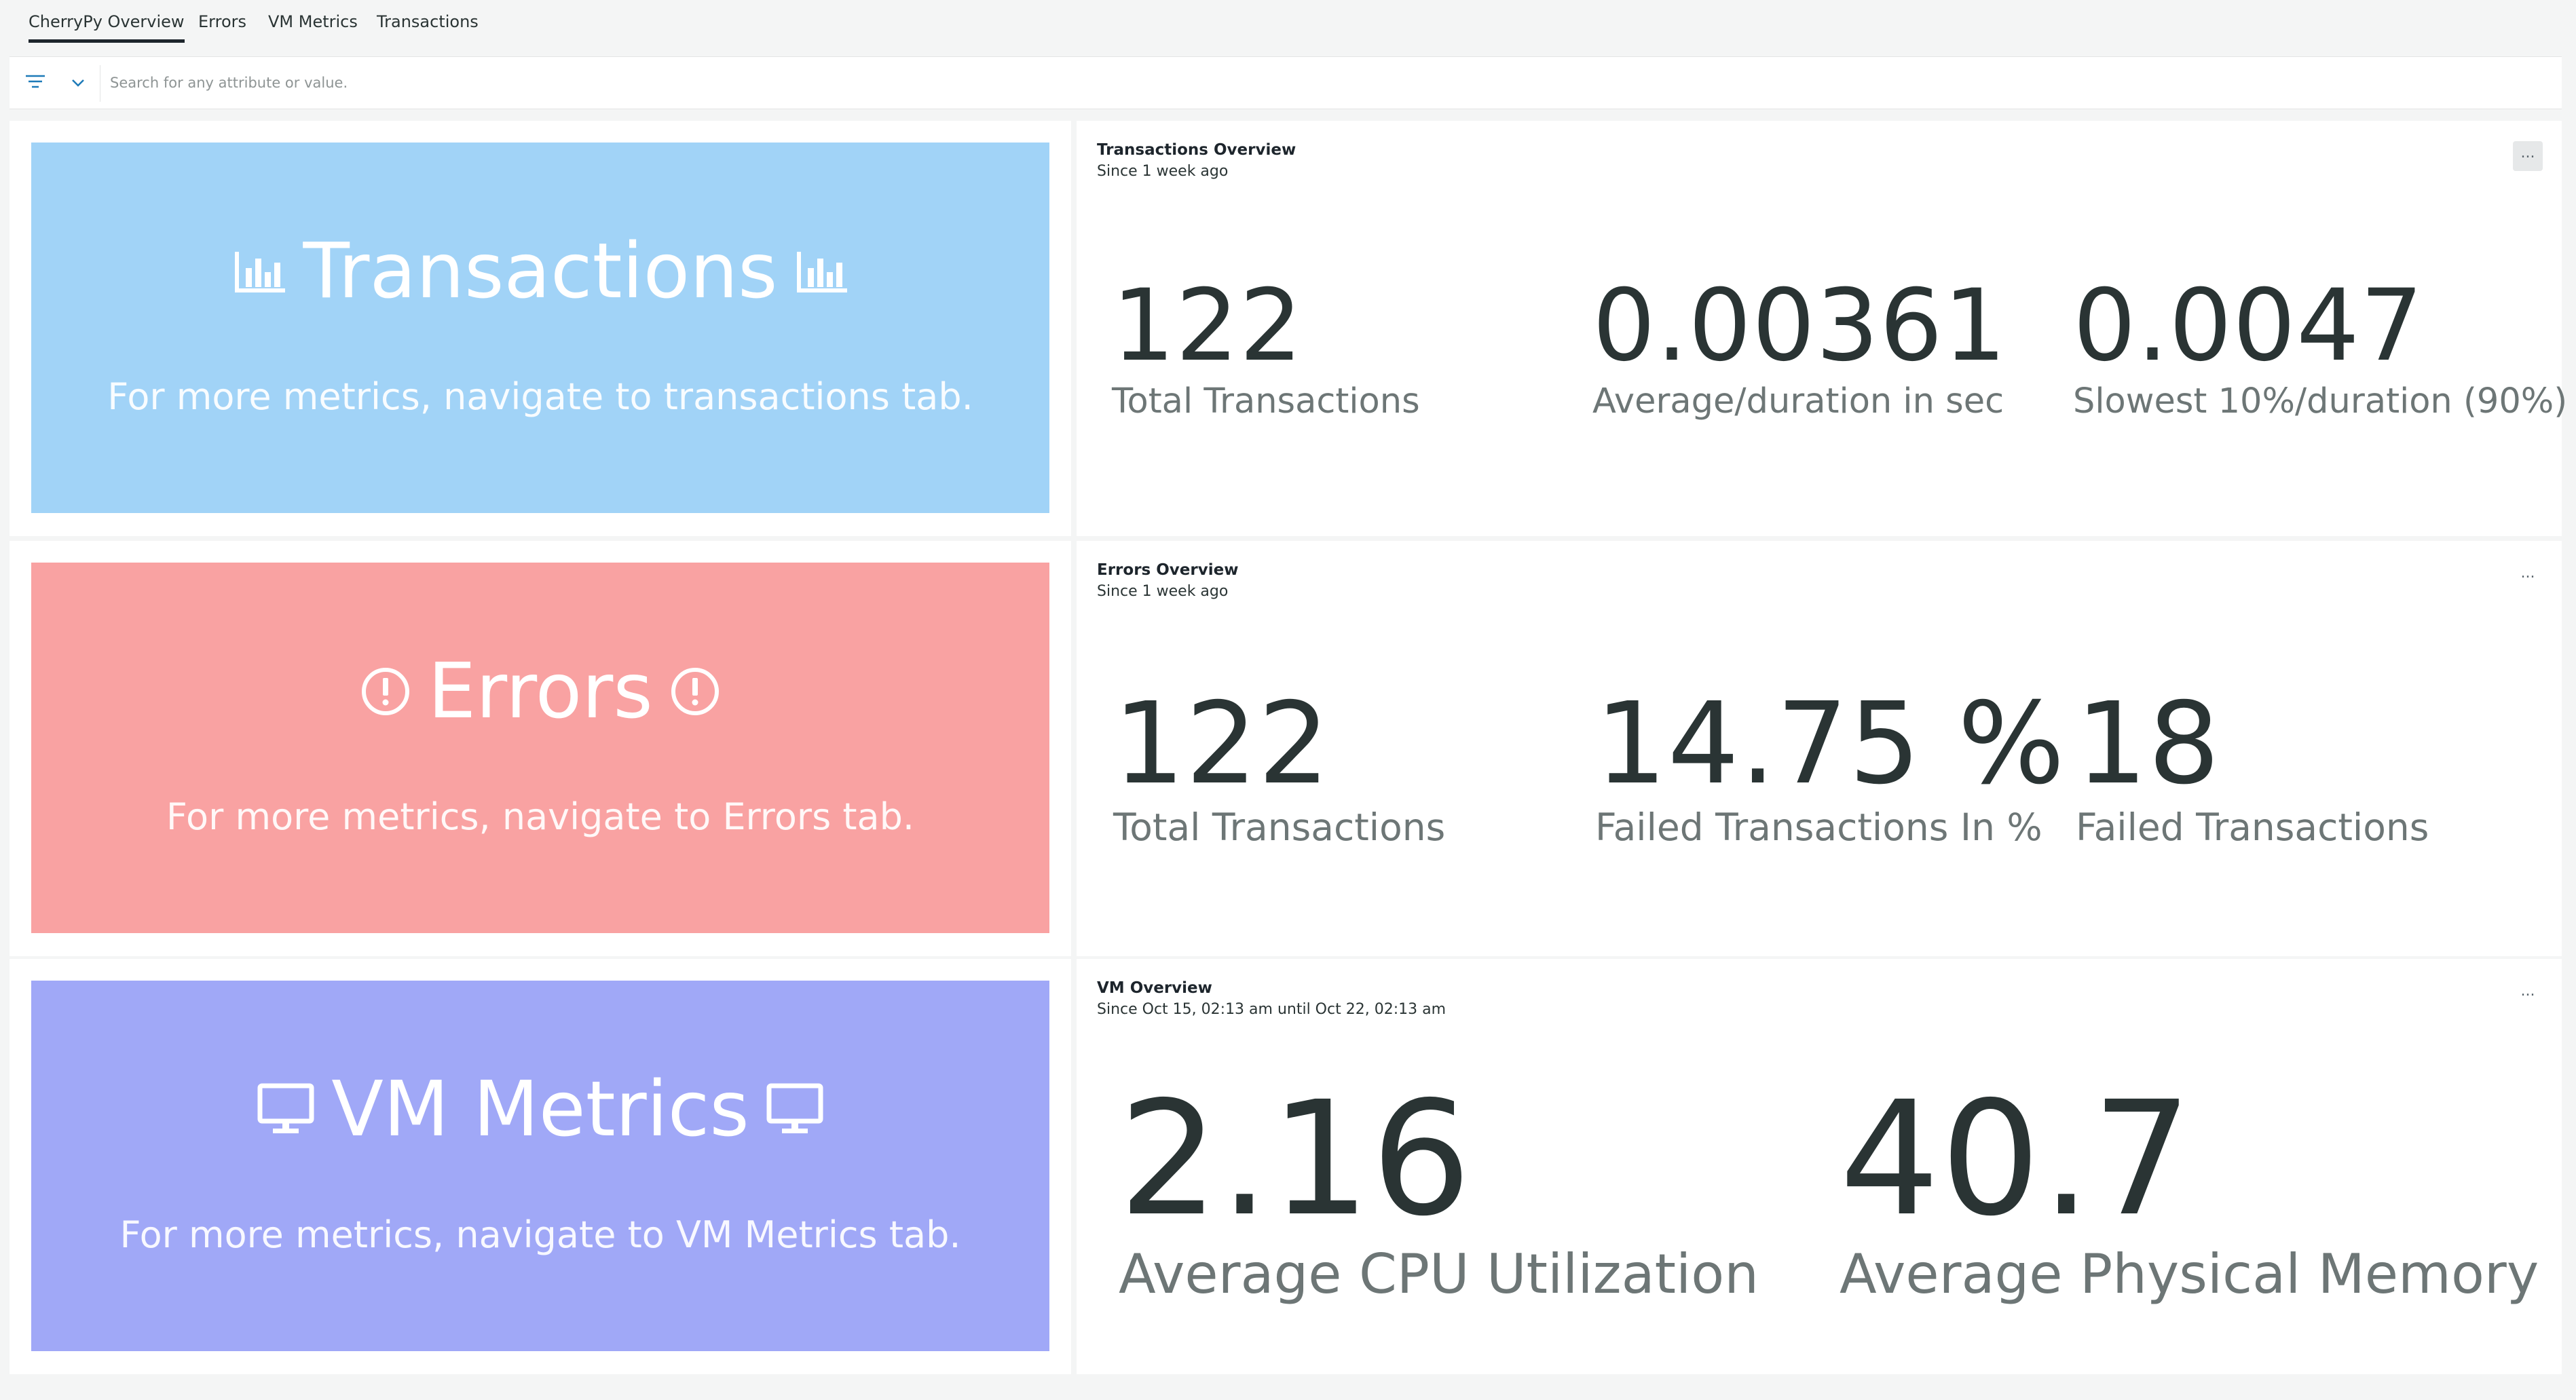  I want to click on stat-failed-transactions: 18 Failed Transactions, so click(2253, 764).